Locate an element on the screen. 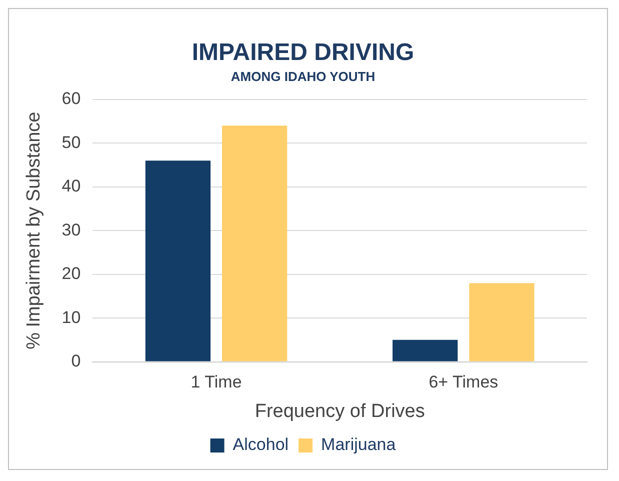  x-tick-label: 6+ Times is located at coordinates (463, 382).